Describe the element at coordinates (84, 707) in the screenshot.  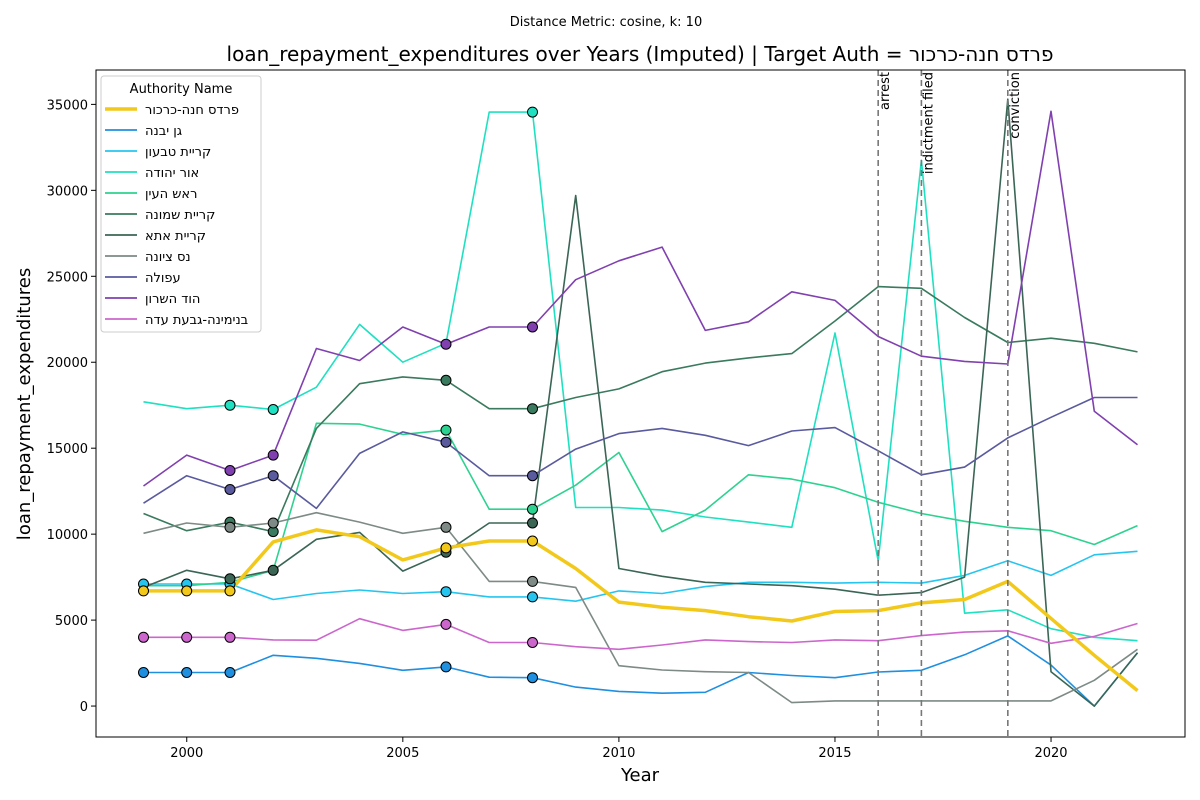
I see `y-tick-label: 0` at that location.